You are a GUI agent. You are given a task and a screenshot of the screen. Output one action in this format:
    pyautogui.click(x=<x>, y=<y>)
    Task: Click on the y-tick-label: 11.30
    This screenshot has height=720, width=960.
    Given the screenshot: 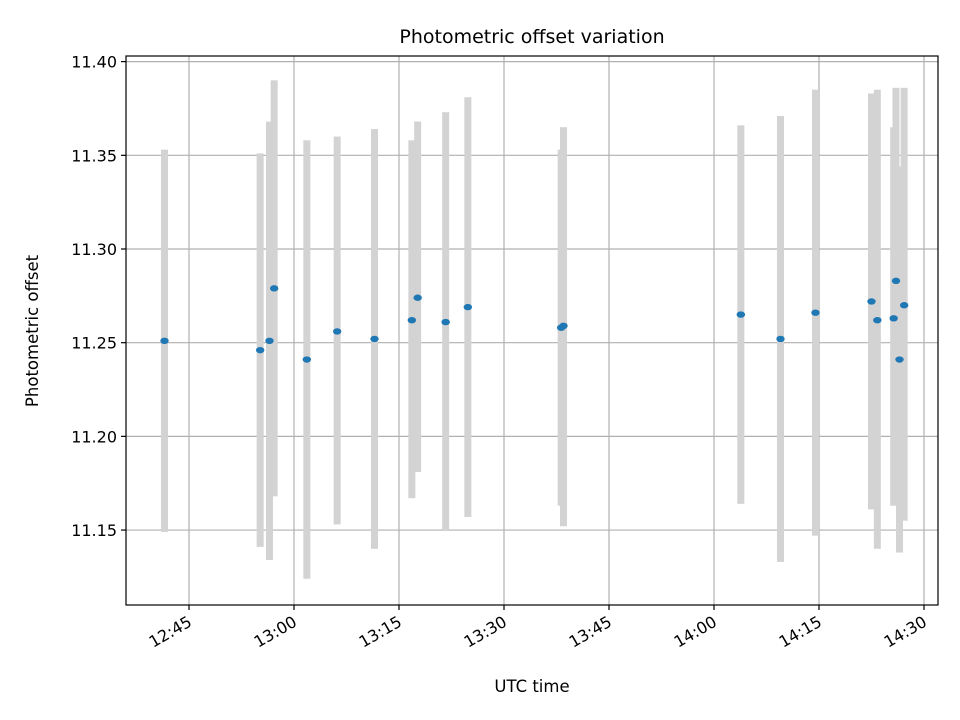 What is the action you would take?
    pyautogui.click(x=94, y=249)
    